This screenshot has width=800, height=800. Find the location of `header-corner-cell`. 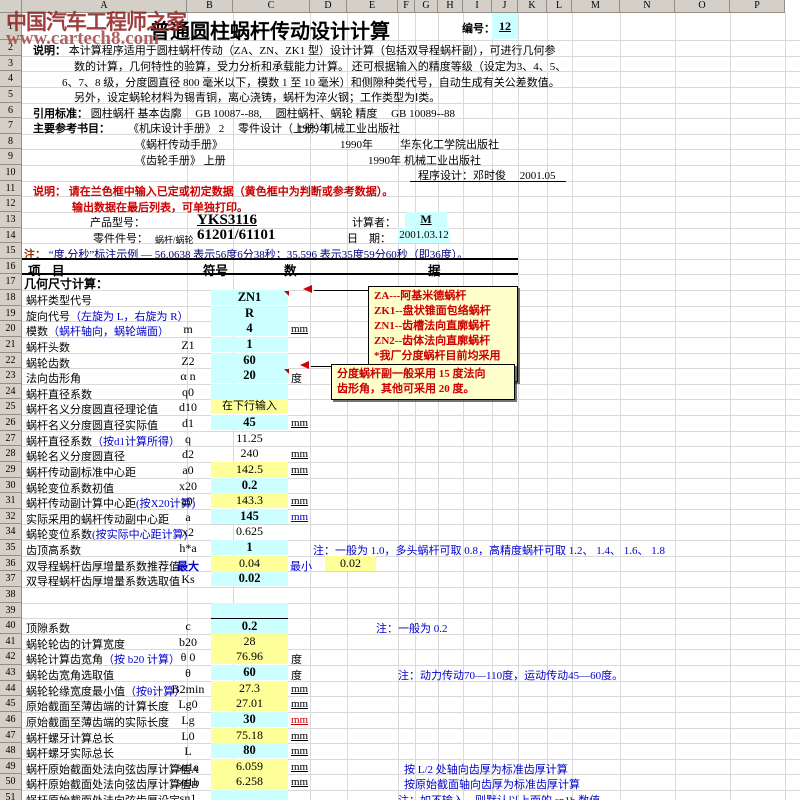

header-corner-cell is located at coordinates (11, 6).